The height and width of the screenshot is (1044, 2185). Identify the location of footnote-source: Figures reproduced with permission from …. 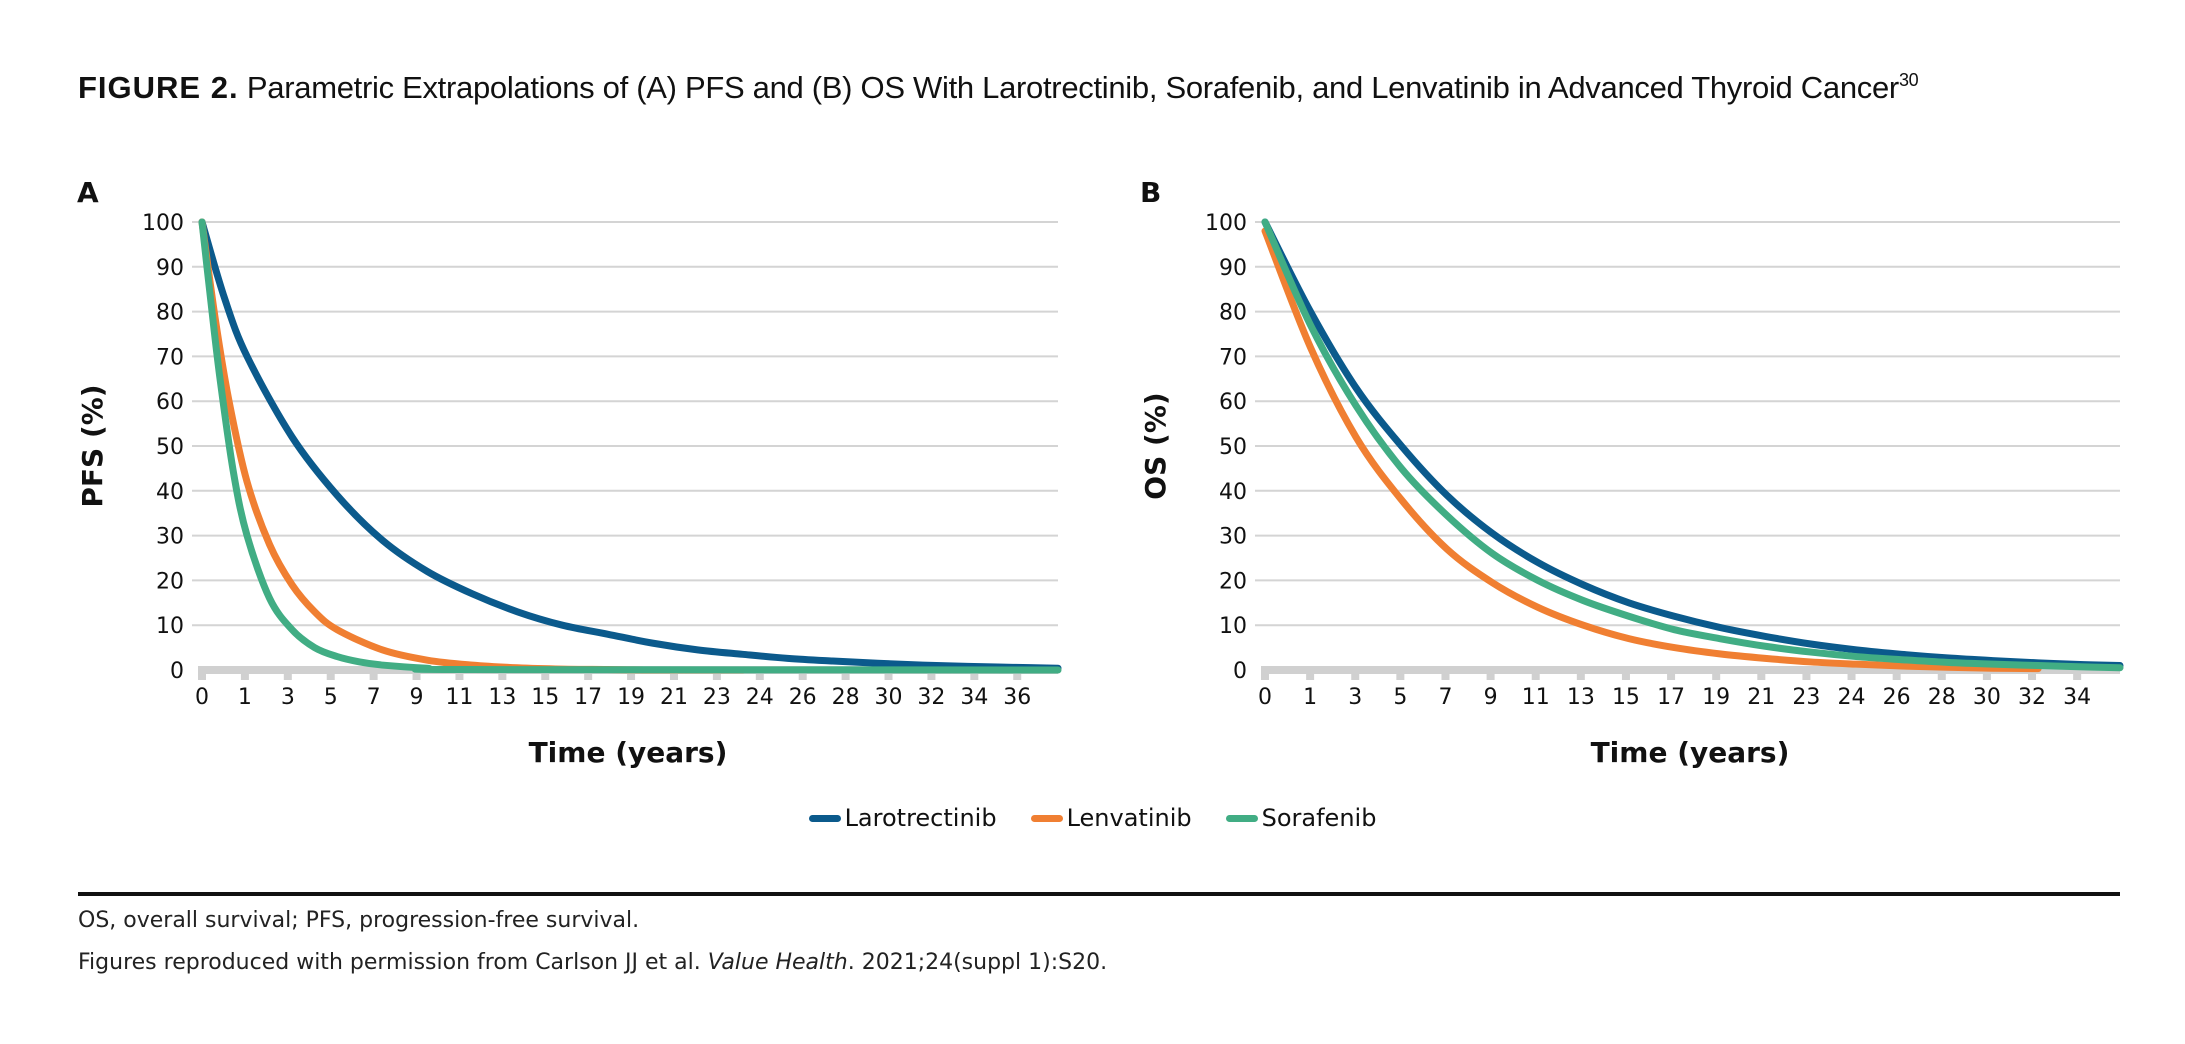
(592, 962).